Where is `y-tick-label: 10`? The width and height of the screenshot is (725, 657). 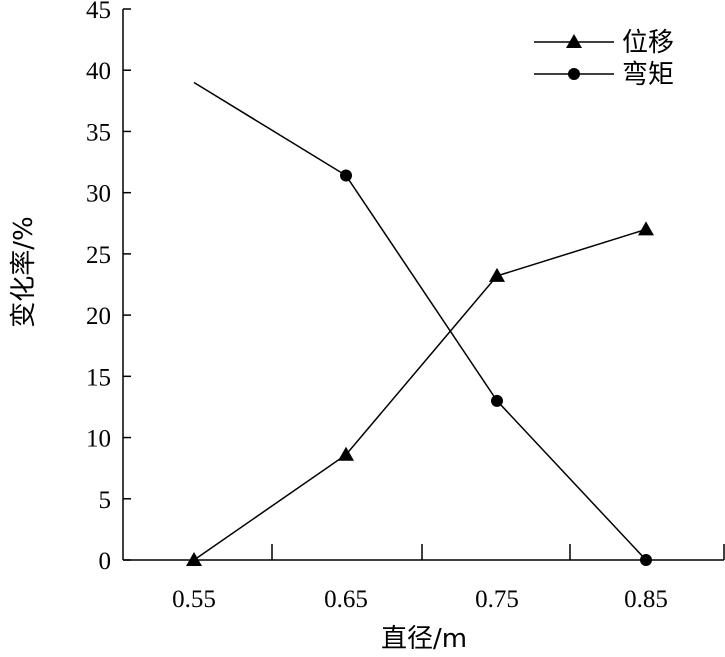 y-tick-label: 10 is located at coordinates (98, 439).